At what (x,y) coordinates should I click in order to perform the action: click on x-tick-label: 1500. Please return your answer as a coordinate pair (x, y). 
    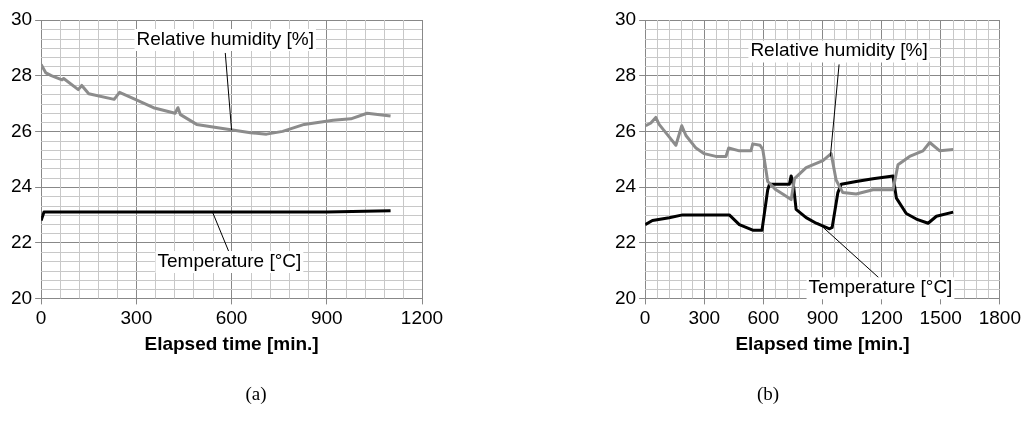
    Looking at the image, I should click on (940, 318).